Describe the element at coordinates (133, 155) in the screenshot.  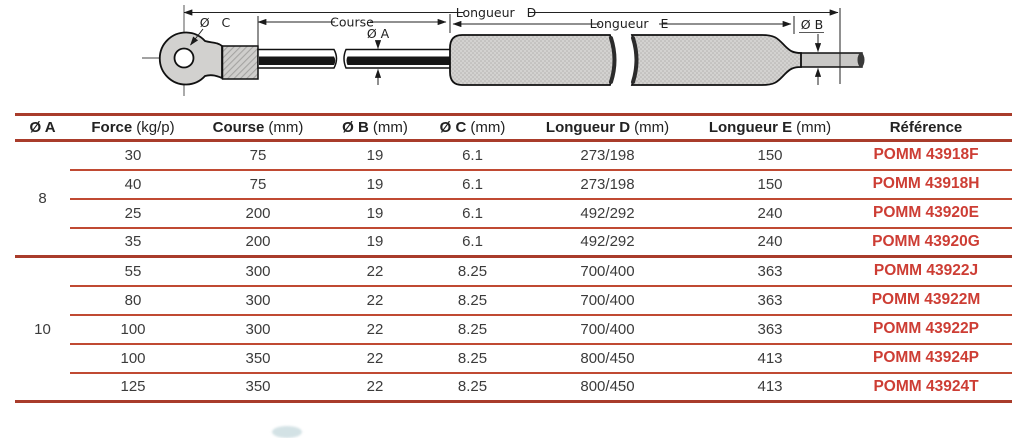
I see `cell-force: 30` at that location.